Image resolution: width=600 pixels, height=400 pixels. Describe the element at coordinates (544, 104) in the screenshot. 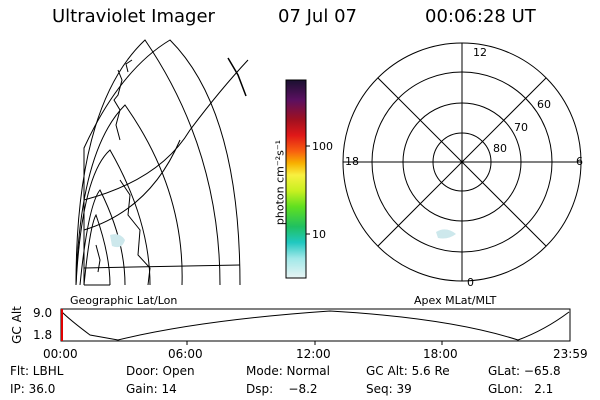

I see `lat-label-60: 60` at that location.